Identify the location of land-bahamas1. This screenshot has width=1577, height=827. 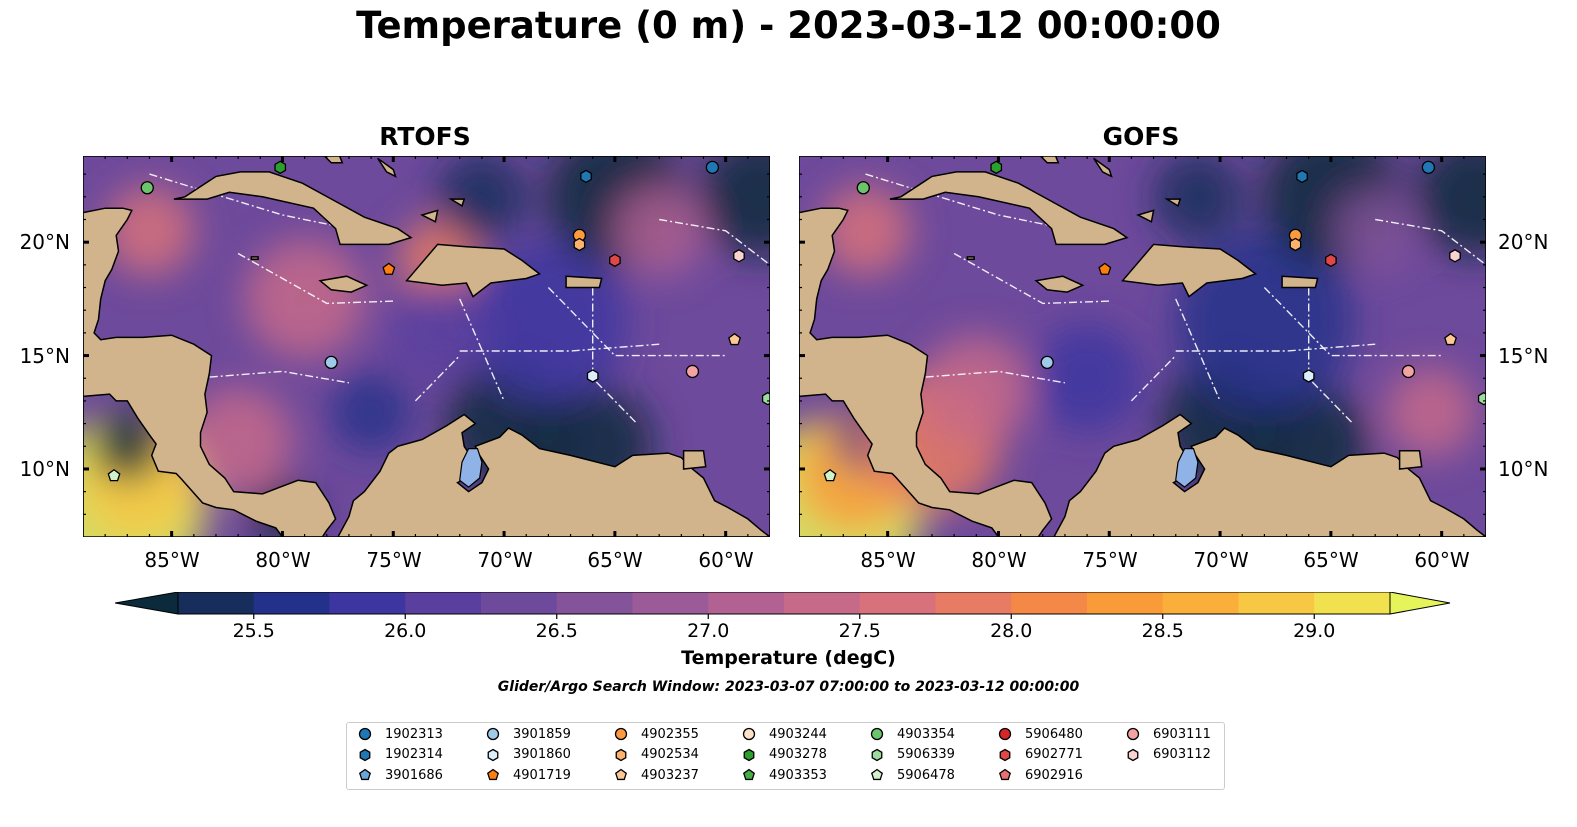
(333, 160).